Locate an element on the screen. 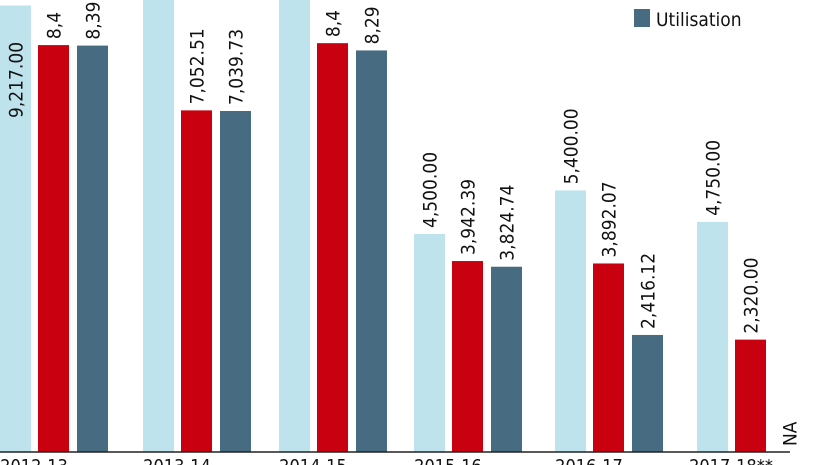 The image size is (826, 465). data-label: 8,29 is located at coordinates (373, 25).